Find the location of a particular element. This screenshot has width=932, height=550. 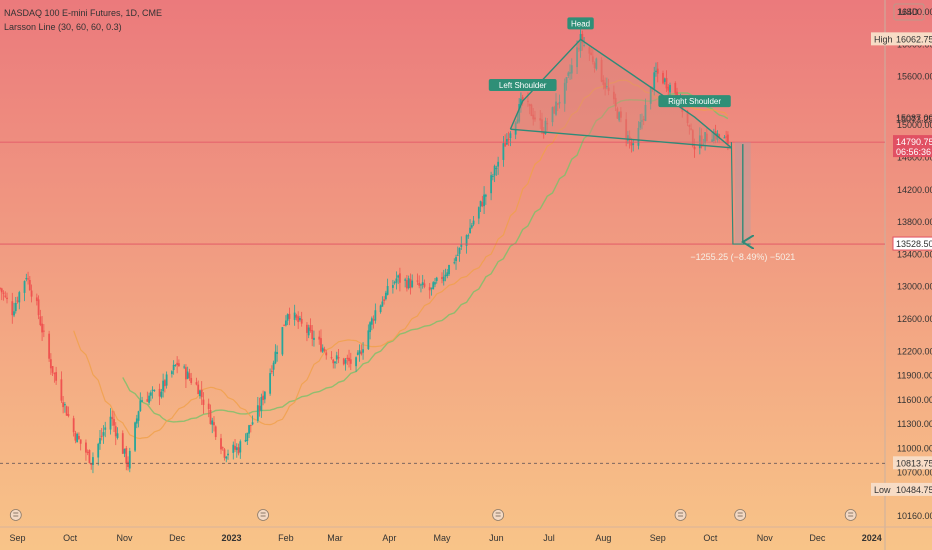

pattern-label-bg is located at coordinates (580, 23).